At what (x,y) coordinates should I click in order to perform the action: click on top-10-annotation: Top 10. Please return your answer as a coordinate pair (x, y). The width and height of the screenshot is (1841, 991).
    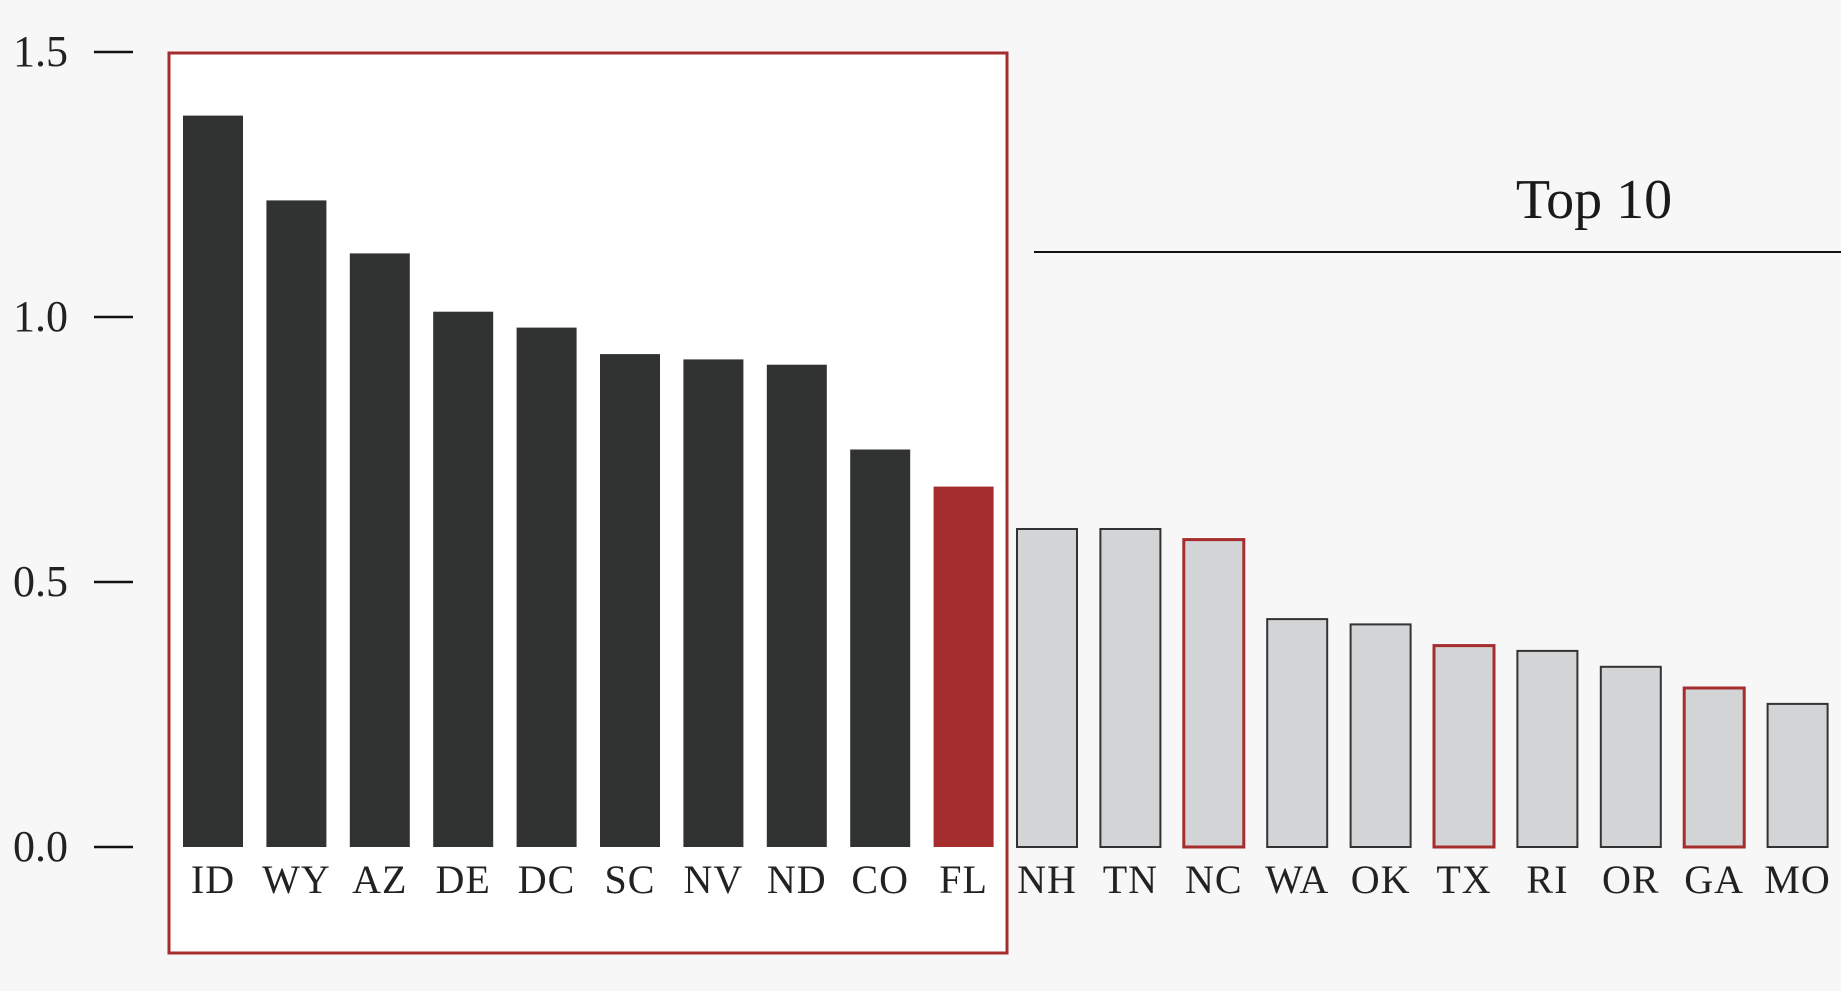
    Looking at the image, I should click on (1594, 200).